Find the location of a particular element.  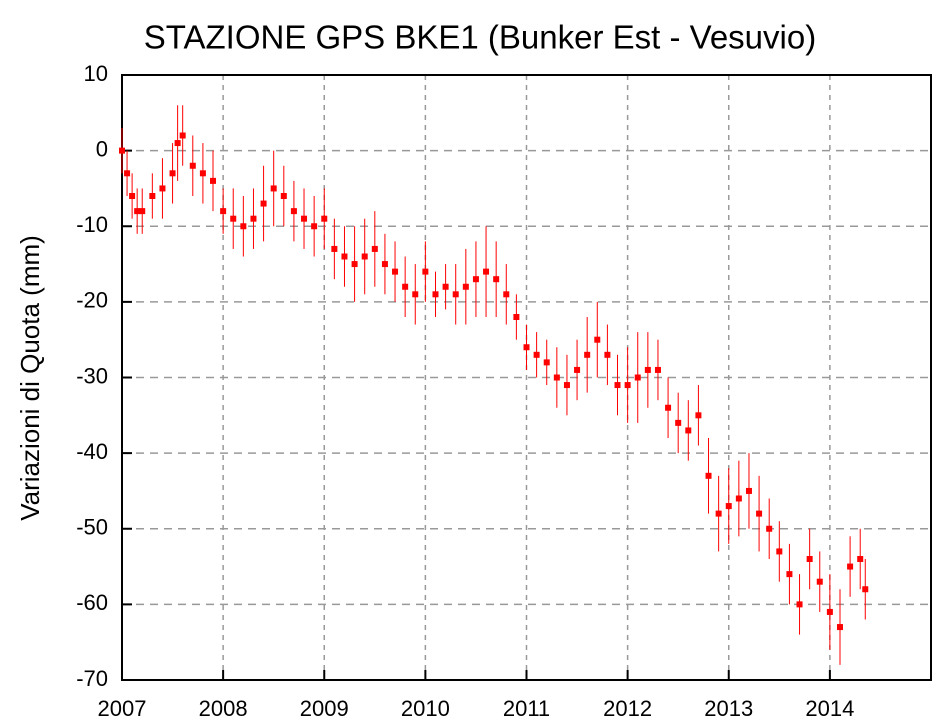

y-axis-label: Variazioni di Quota (mm) is located at coordinates (30, 378).